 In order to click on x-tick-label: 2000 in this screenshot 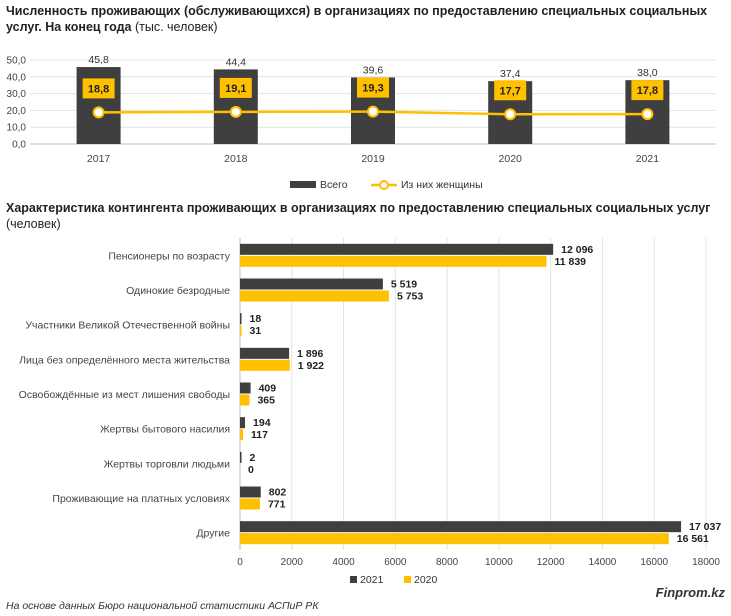, I will do `click(292, 562)`.